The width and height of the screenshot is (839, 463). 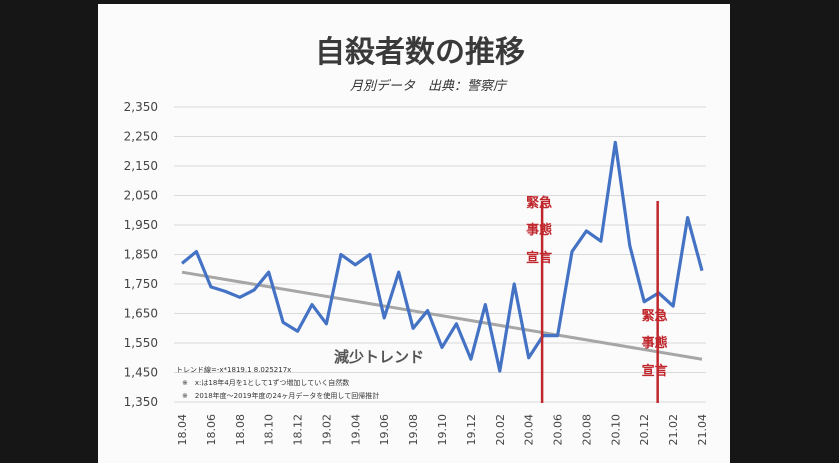 What do you see at coordinates (141, 373) in the screenshot?
I see `y-tick-label: 1,450` at bounding box center [141, 373].